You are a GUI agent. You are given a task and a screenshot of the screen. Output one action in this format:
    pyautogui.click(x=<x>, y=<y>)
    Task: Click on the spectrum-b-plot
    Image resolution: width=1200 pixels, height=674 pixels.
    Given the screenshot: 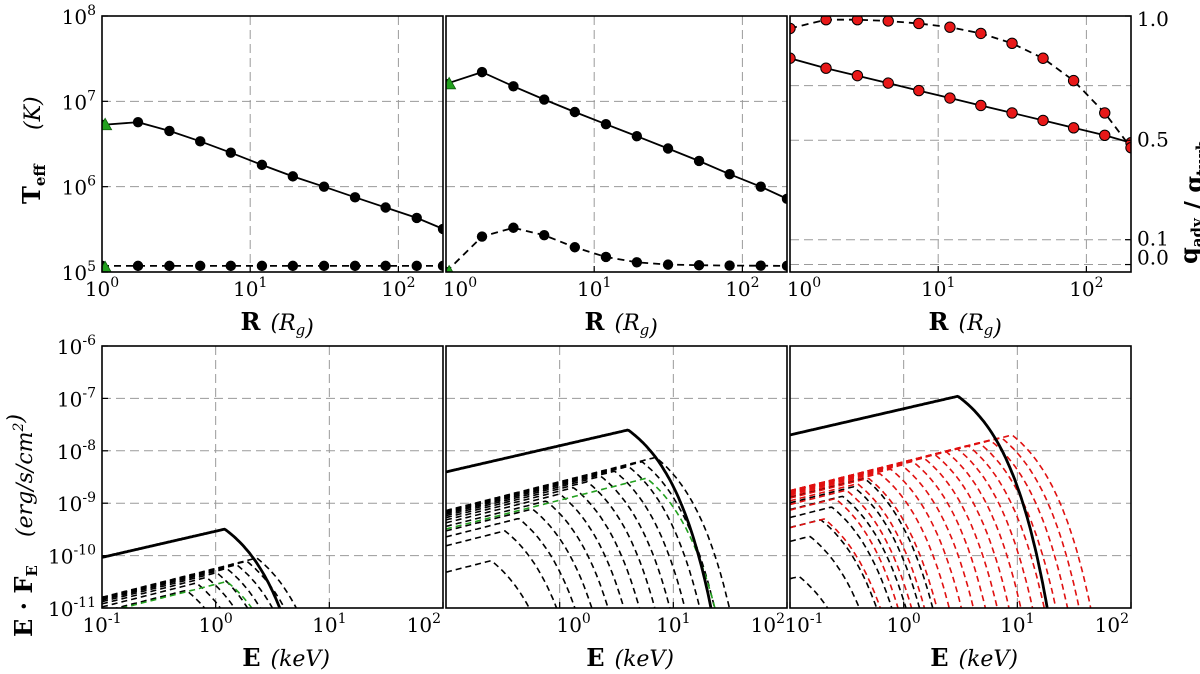 What is the action you would take?
    pyautogui.click(x=588, y=518)
    